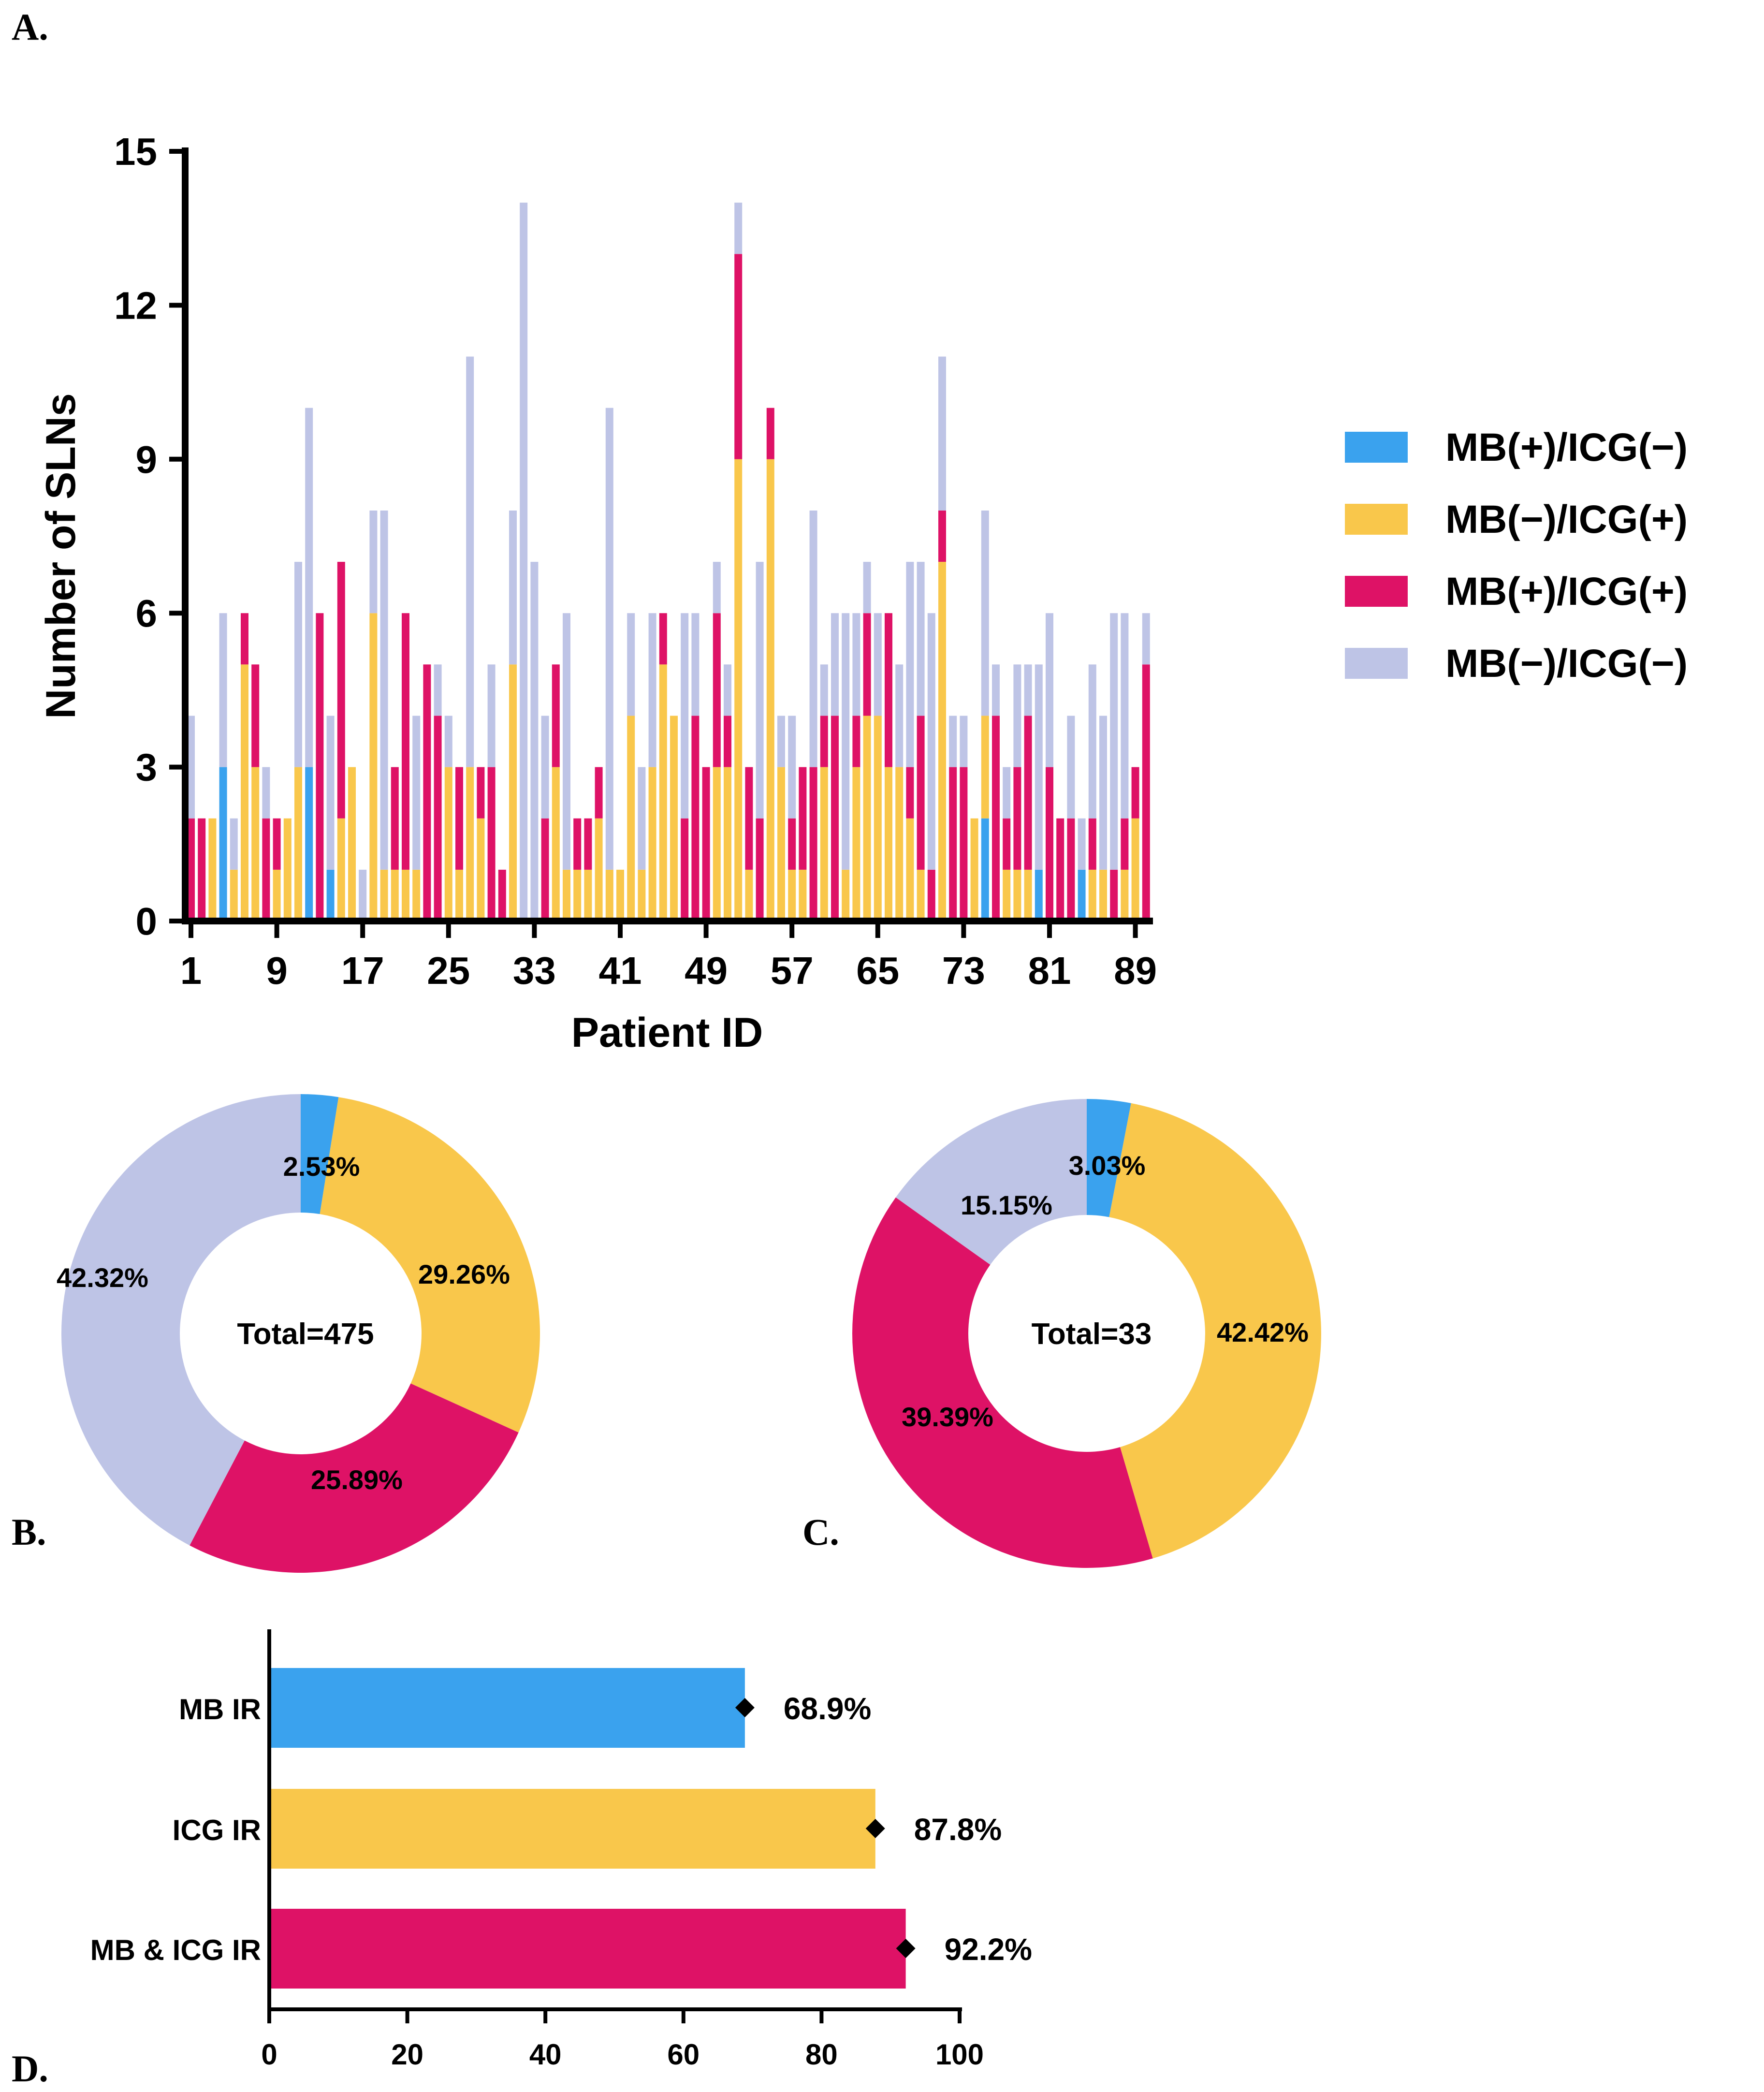  What do you see at coordinates (622, 2040) in the screenshot?
I see `x-axis-ticks: 0 20 40 60 80 100` at bounding box center [622, 2040].